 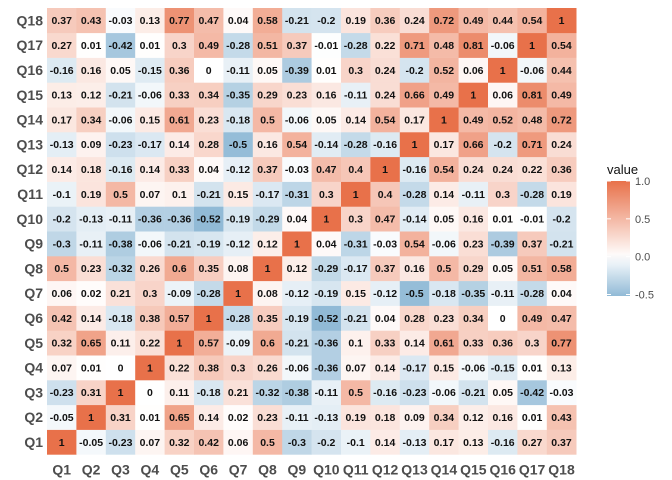 What do you see at coordinates (121, 443) in the screenshot?
I see `cell-value-label: -0.23` at bounding box center [121, 443].